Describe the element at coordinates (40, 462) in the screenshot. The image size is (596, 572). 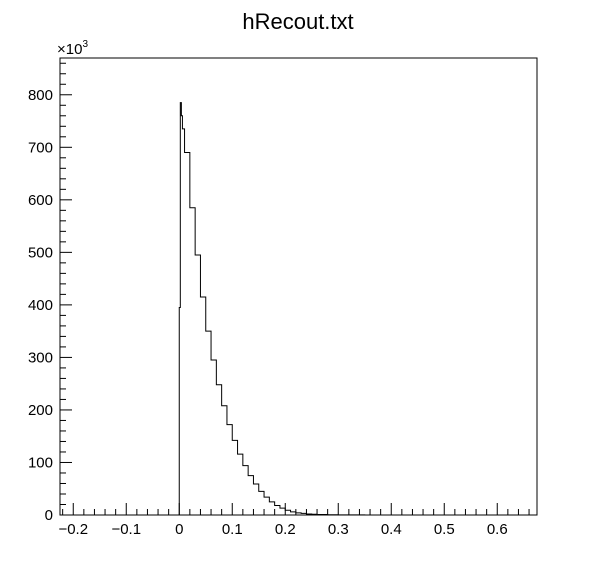
I see `y-tick-label: 100` at that location.